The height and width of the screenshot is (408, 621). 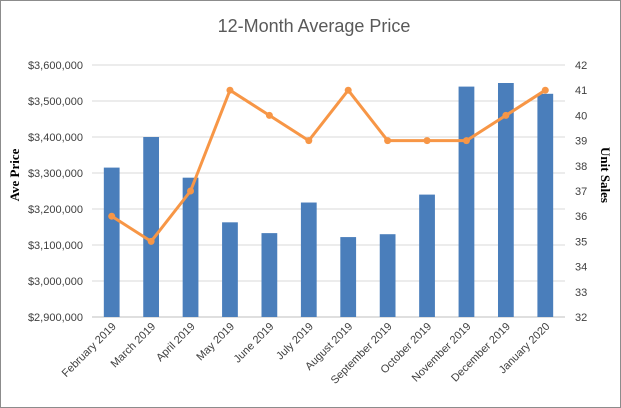 What do you see at coordinates (14, 174) in the screenshot?
I see `left-axis-title: Ave Price` at bounding box center [14, 174].